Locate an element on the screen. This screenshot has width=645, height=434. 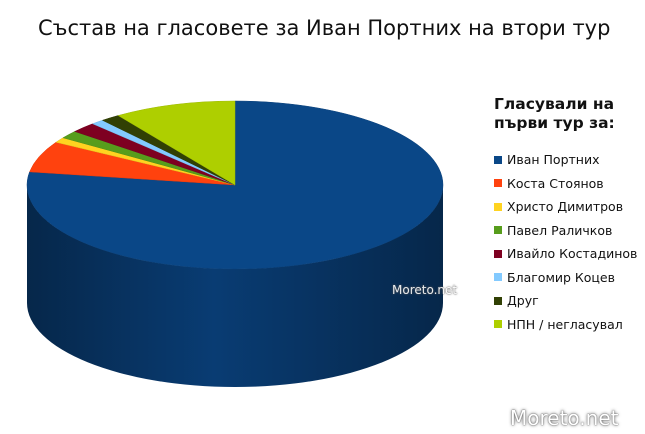
watermark-center: Moreto.net is located at coordinates (425, 290).